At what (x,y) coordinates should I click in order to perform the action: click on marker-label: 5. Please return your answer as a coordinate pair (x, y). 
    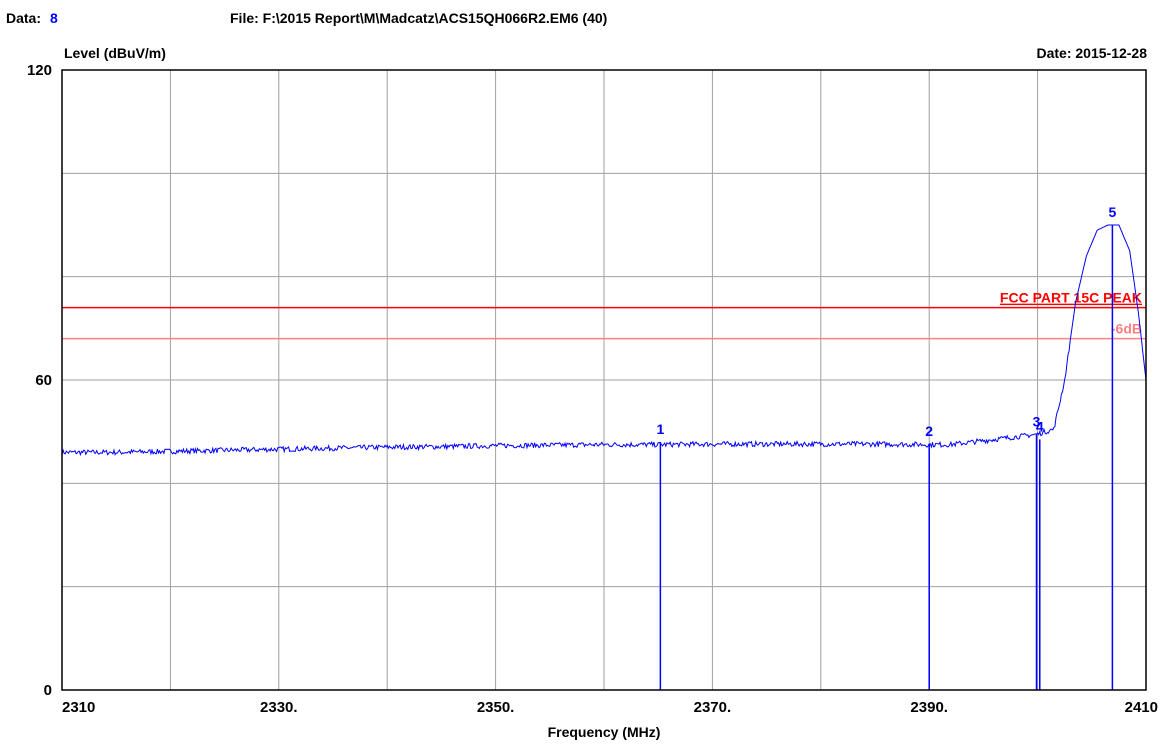
    Looking at the image, I should click on (1112, 212).